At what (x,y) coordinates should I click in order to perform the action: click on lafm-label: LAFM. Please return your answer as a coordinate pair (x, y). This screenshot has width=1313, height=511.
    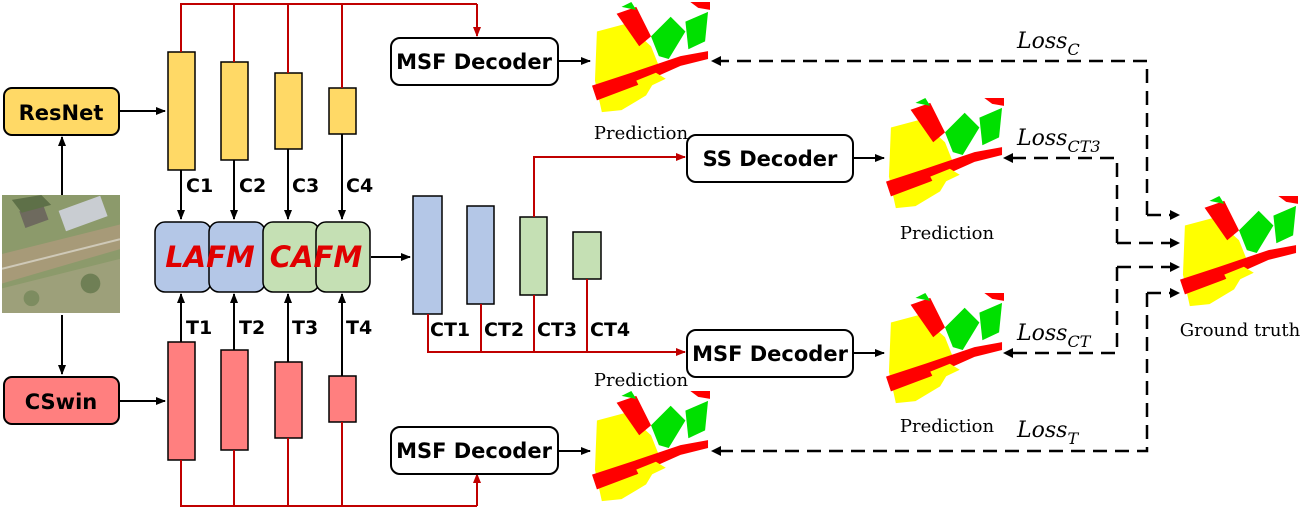
    Looking at the image, I should click on (210, 257).